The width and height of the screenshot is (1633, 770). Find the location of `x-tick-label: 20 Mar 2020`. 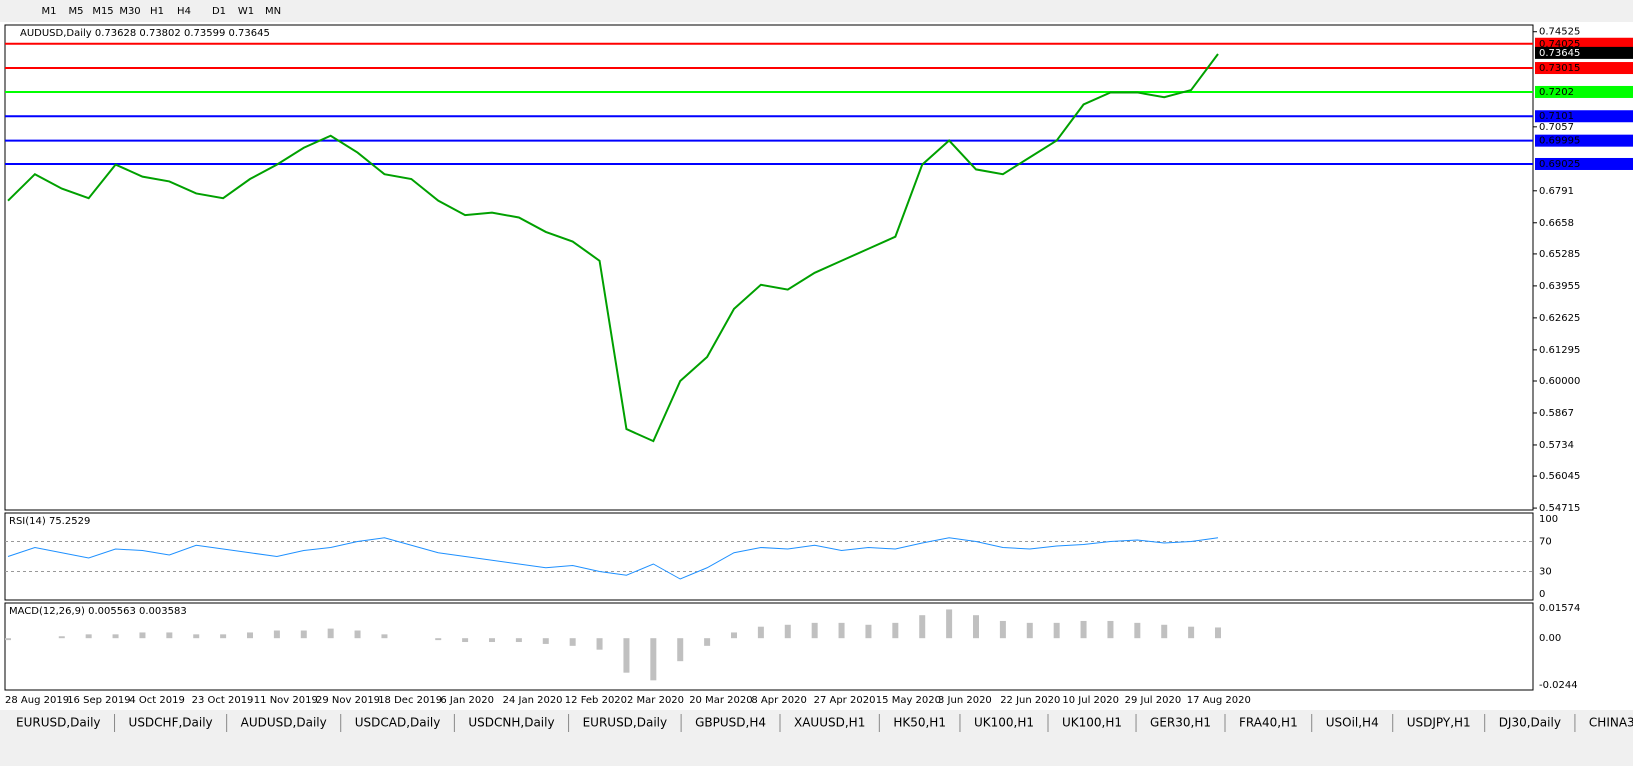

x-tick-label: 20 Mar 2020 is located at coordinates (720, 700).